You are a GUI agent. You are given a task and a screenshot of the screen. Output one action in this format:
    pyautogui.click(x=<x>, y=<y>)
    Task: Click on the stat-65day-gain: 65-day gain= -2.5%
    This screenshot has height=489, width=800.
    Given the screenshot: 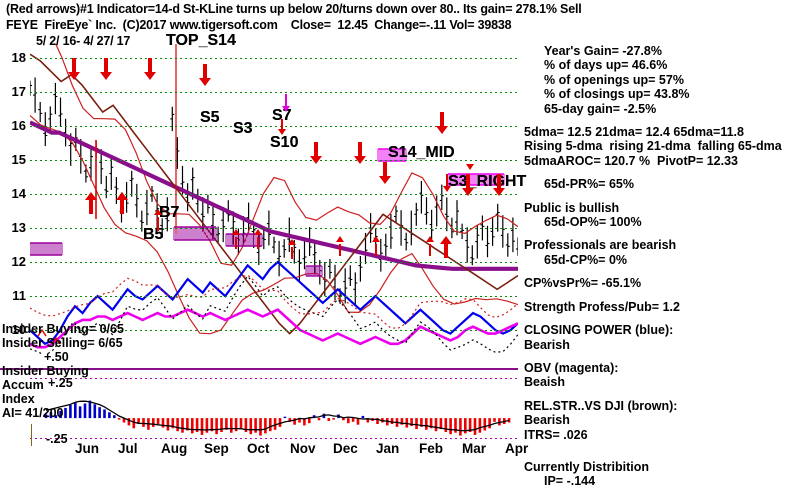 What is the action you would take?
    pyautogui.click(x=600, y=108)
    